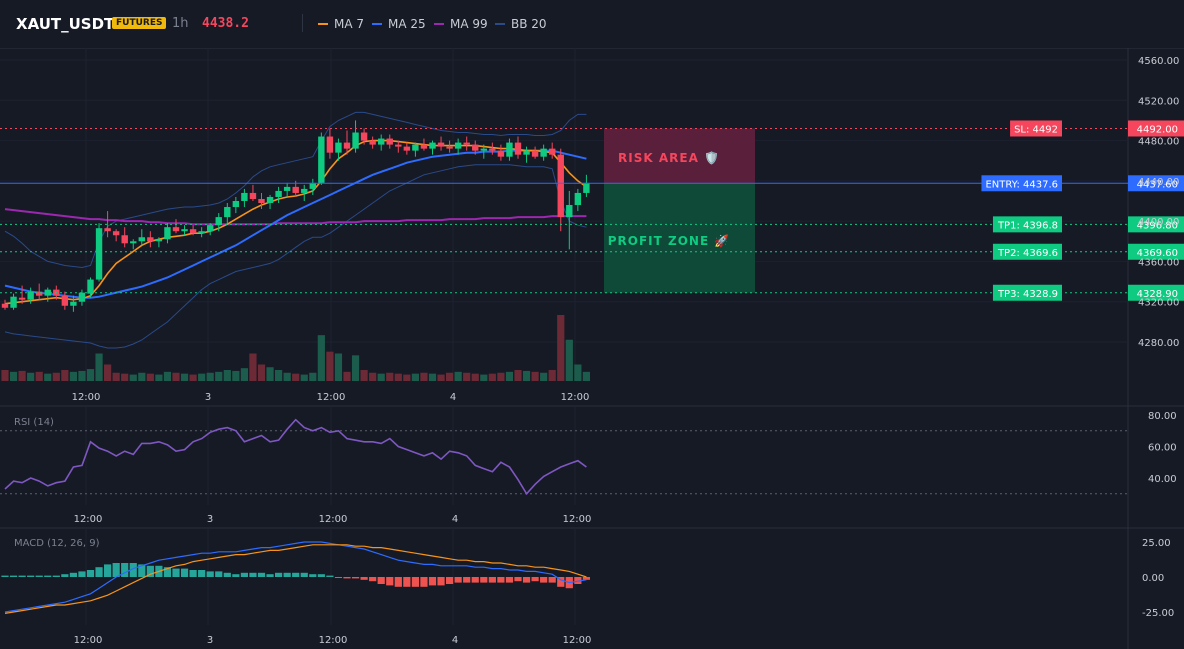  Describe the element at coordinates (592, 292) in the screenshot. I see `price-level-tp: TP3: 4328.9 4328.90` at that location.